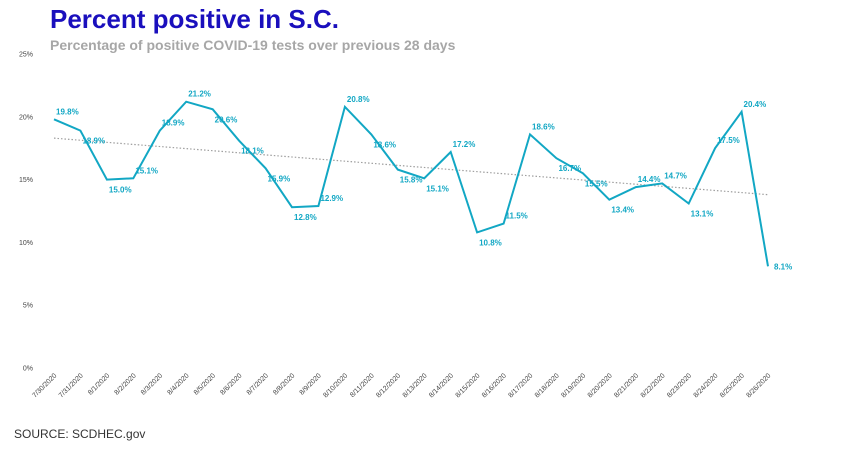 The height and width of the screenshot is (450, 843). I want to click on x-tick-label: 8/17/2020, so click(520, 385).